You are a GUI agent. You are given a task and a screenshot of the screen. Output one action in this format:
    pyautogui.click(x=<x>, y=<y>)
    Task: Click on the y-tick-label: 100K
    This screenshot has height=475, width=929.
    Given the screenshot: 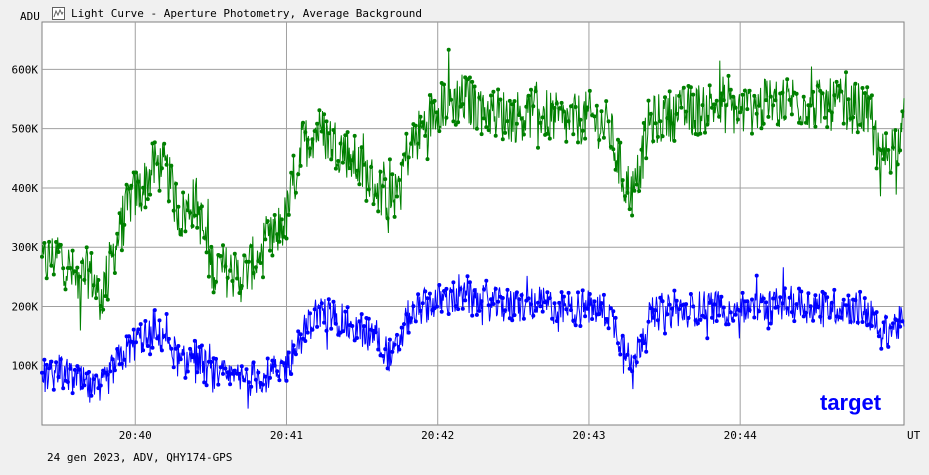 What is the action you would take?
    pyautogui.click(x=25, y=366)
    